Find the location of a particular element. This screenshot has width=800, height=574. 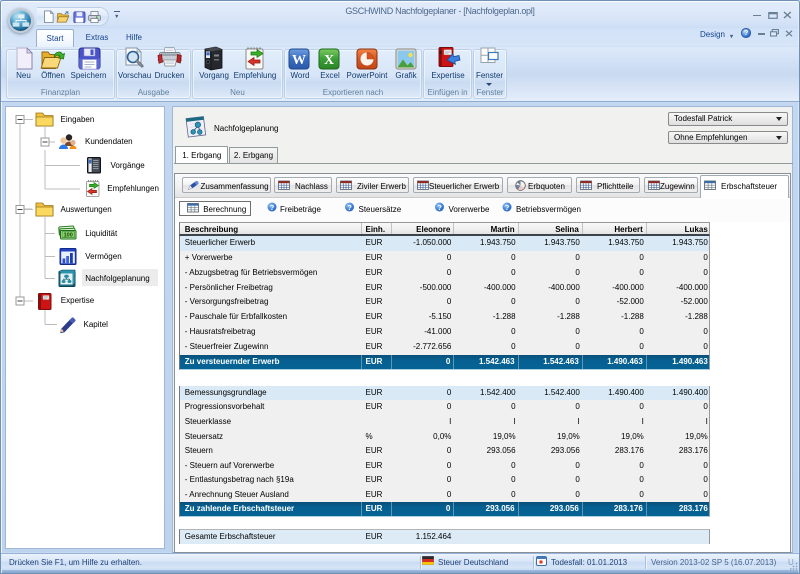

svg-text: X is located at coordinates (329, 60).